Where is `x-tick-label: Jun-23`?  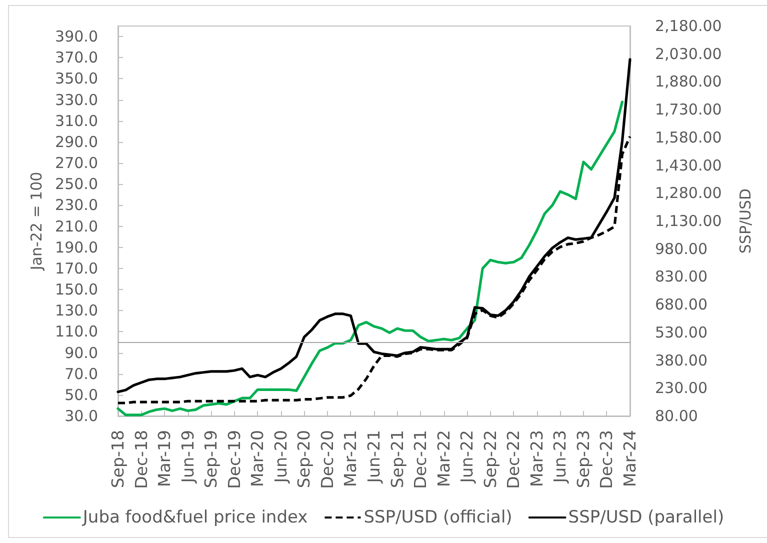
x-tick-label: Jun-23 is located at coordinates (560, 457).